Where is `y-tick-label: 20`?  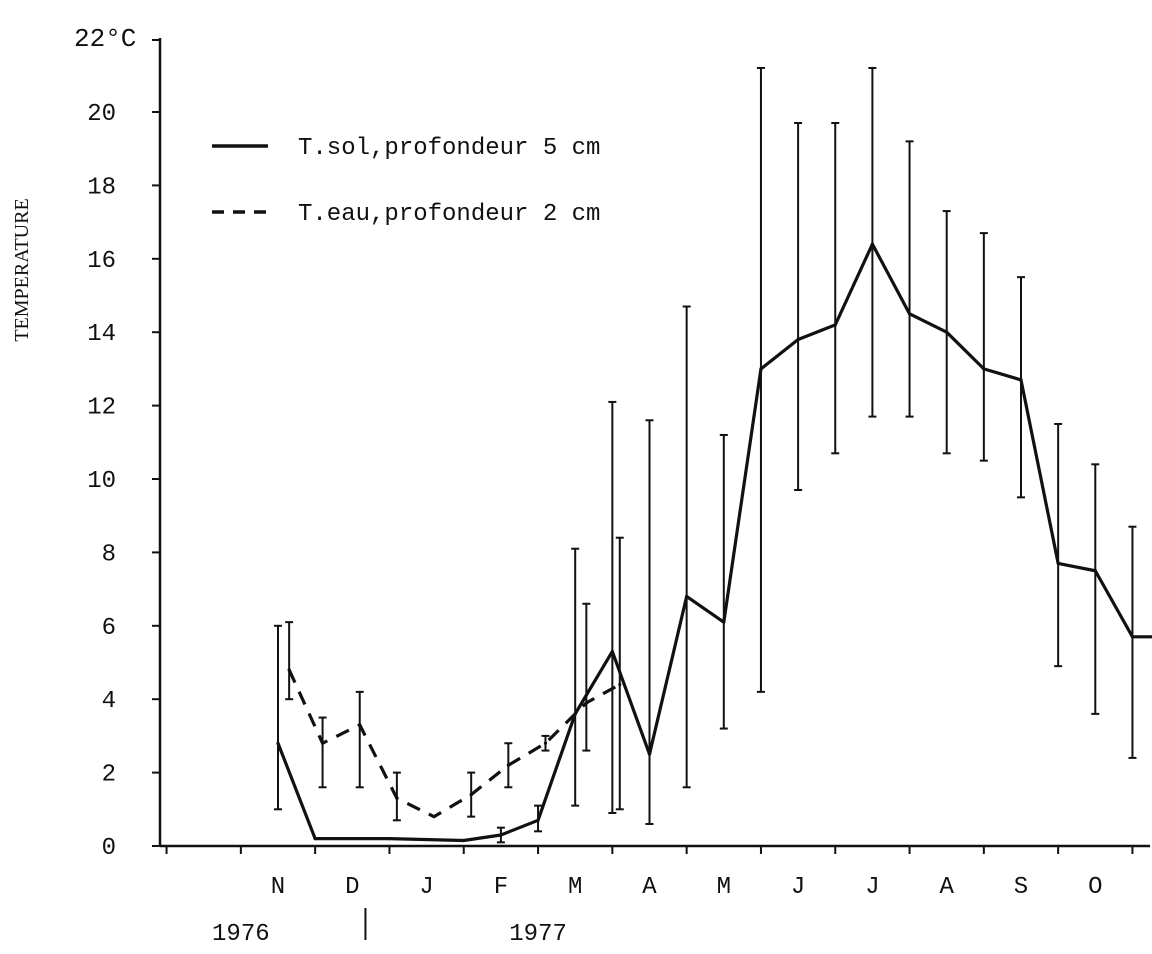 y-tick-label: 20 is located at coordinates (101, 114).